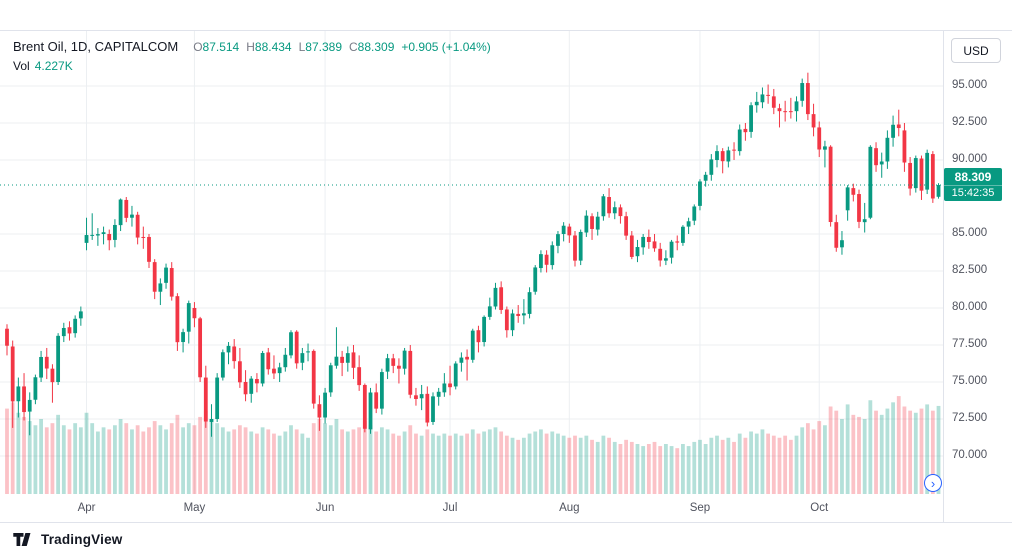  What do you see at coordinates (323, 47) in the screenshot?
I see `low-value: 87.389` at bounding box center [323, 47].